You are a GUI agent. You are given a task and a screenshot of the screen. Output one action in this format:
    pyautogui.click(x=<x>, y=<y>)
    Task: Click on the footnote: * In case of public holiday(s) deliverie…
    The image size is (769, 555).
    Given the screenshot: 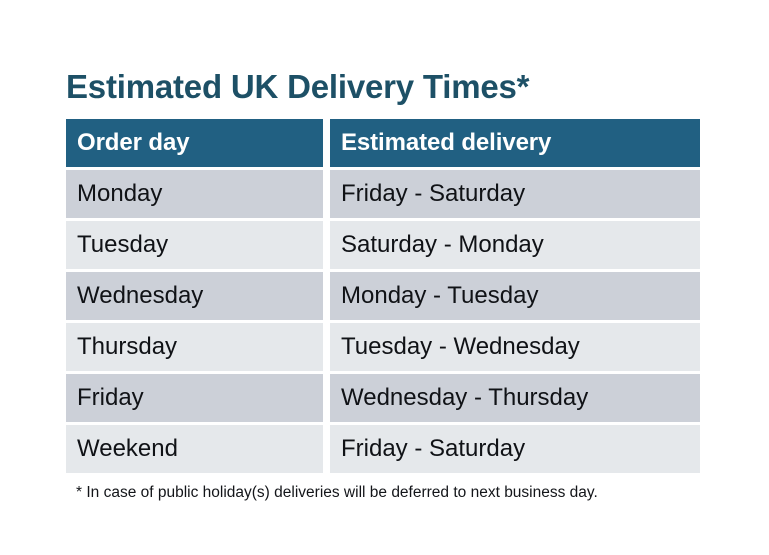 What is the action you would take?
    pyautogui.click(x=337, y=492)
    